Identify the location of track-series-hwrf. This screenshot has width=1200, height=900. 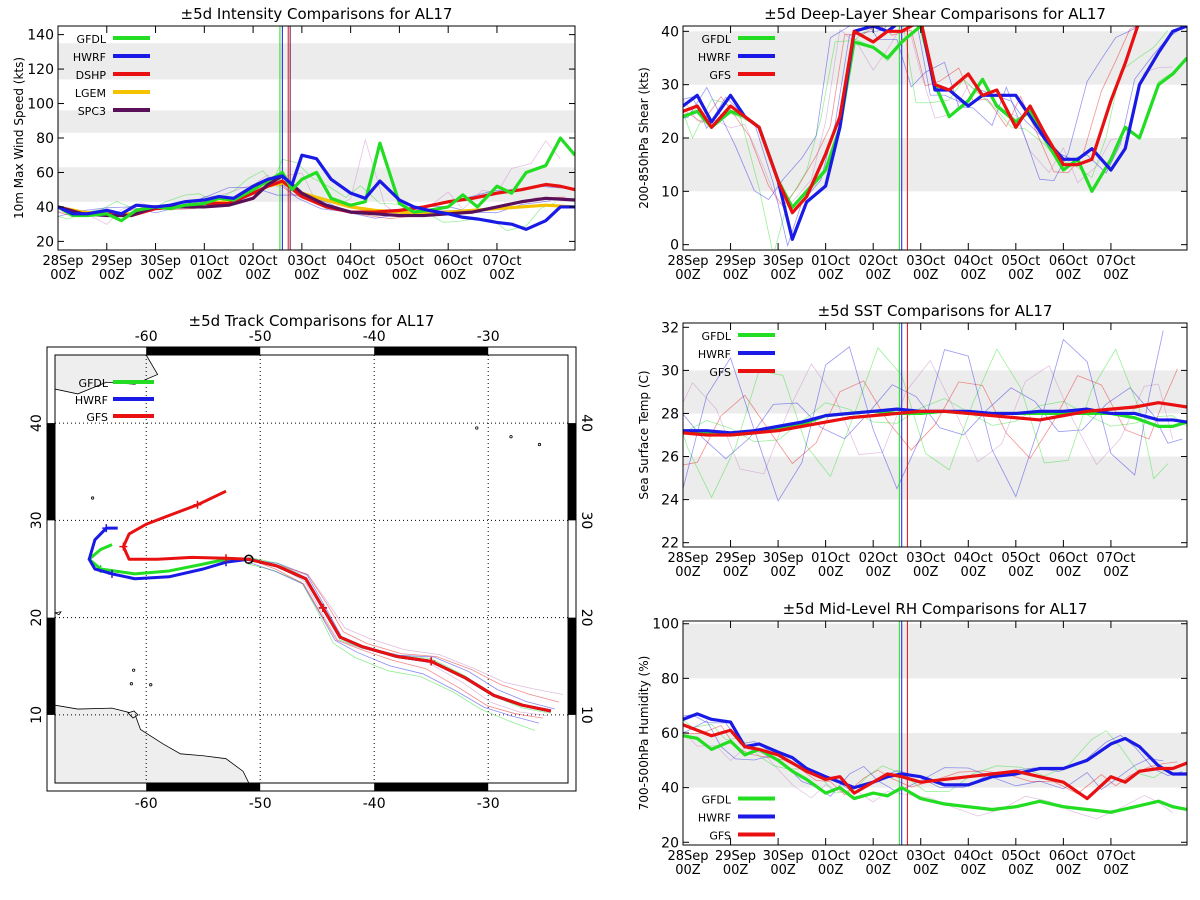
(319, 619).